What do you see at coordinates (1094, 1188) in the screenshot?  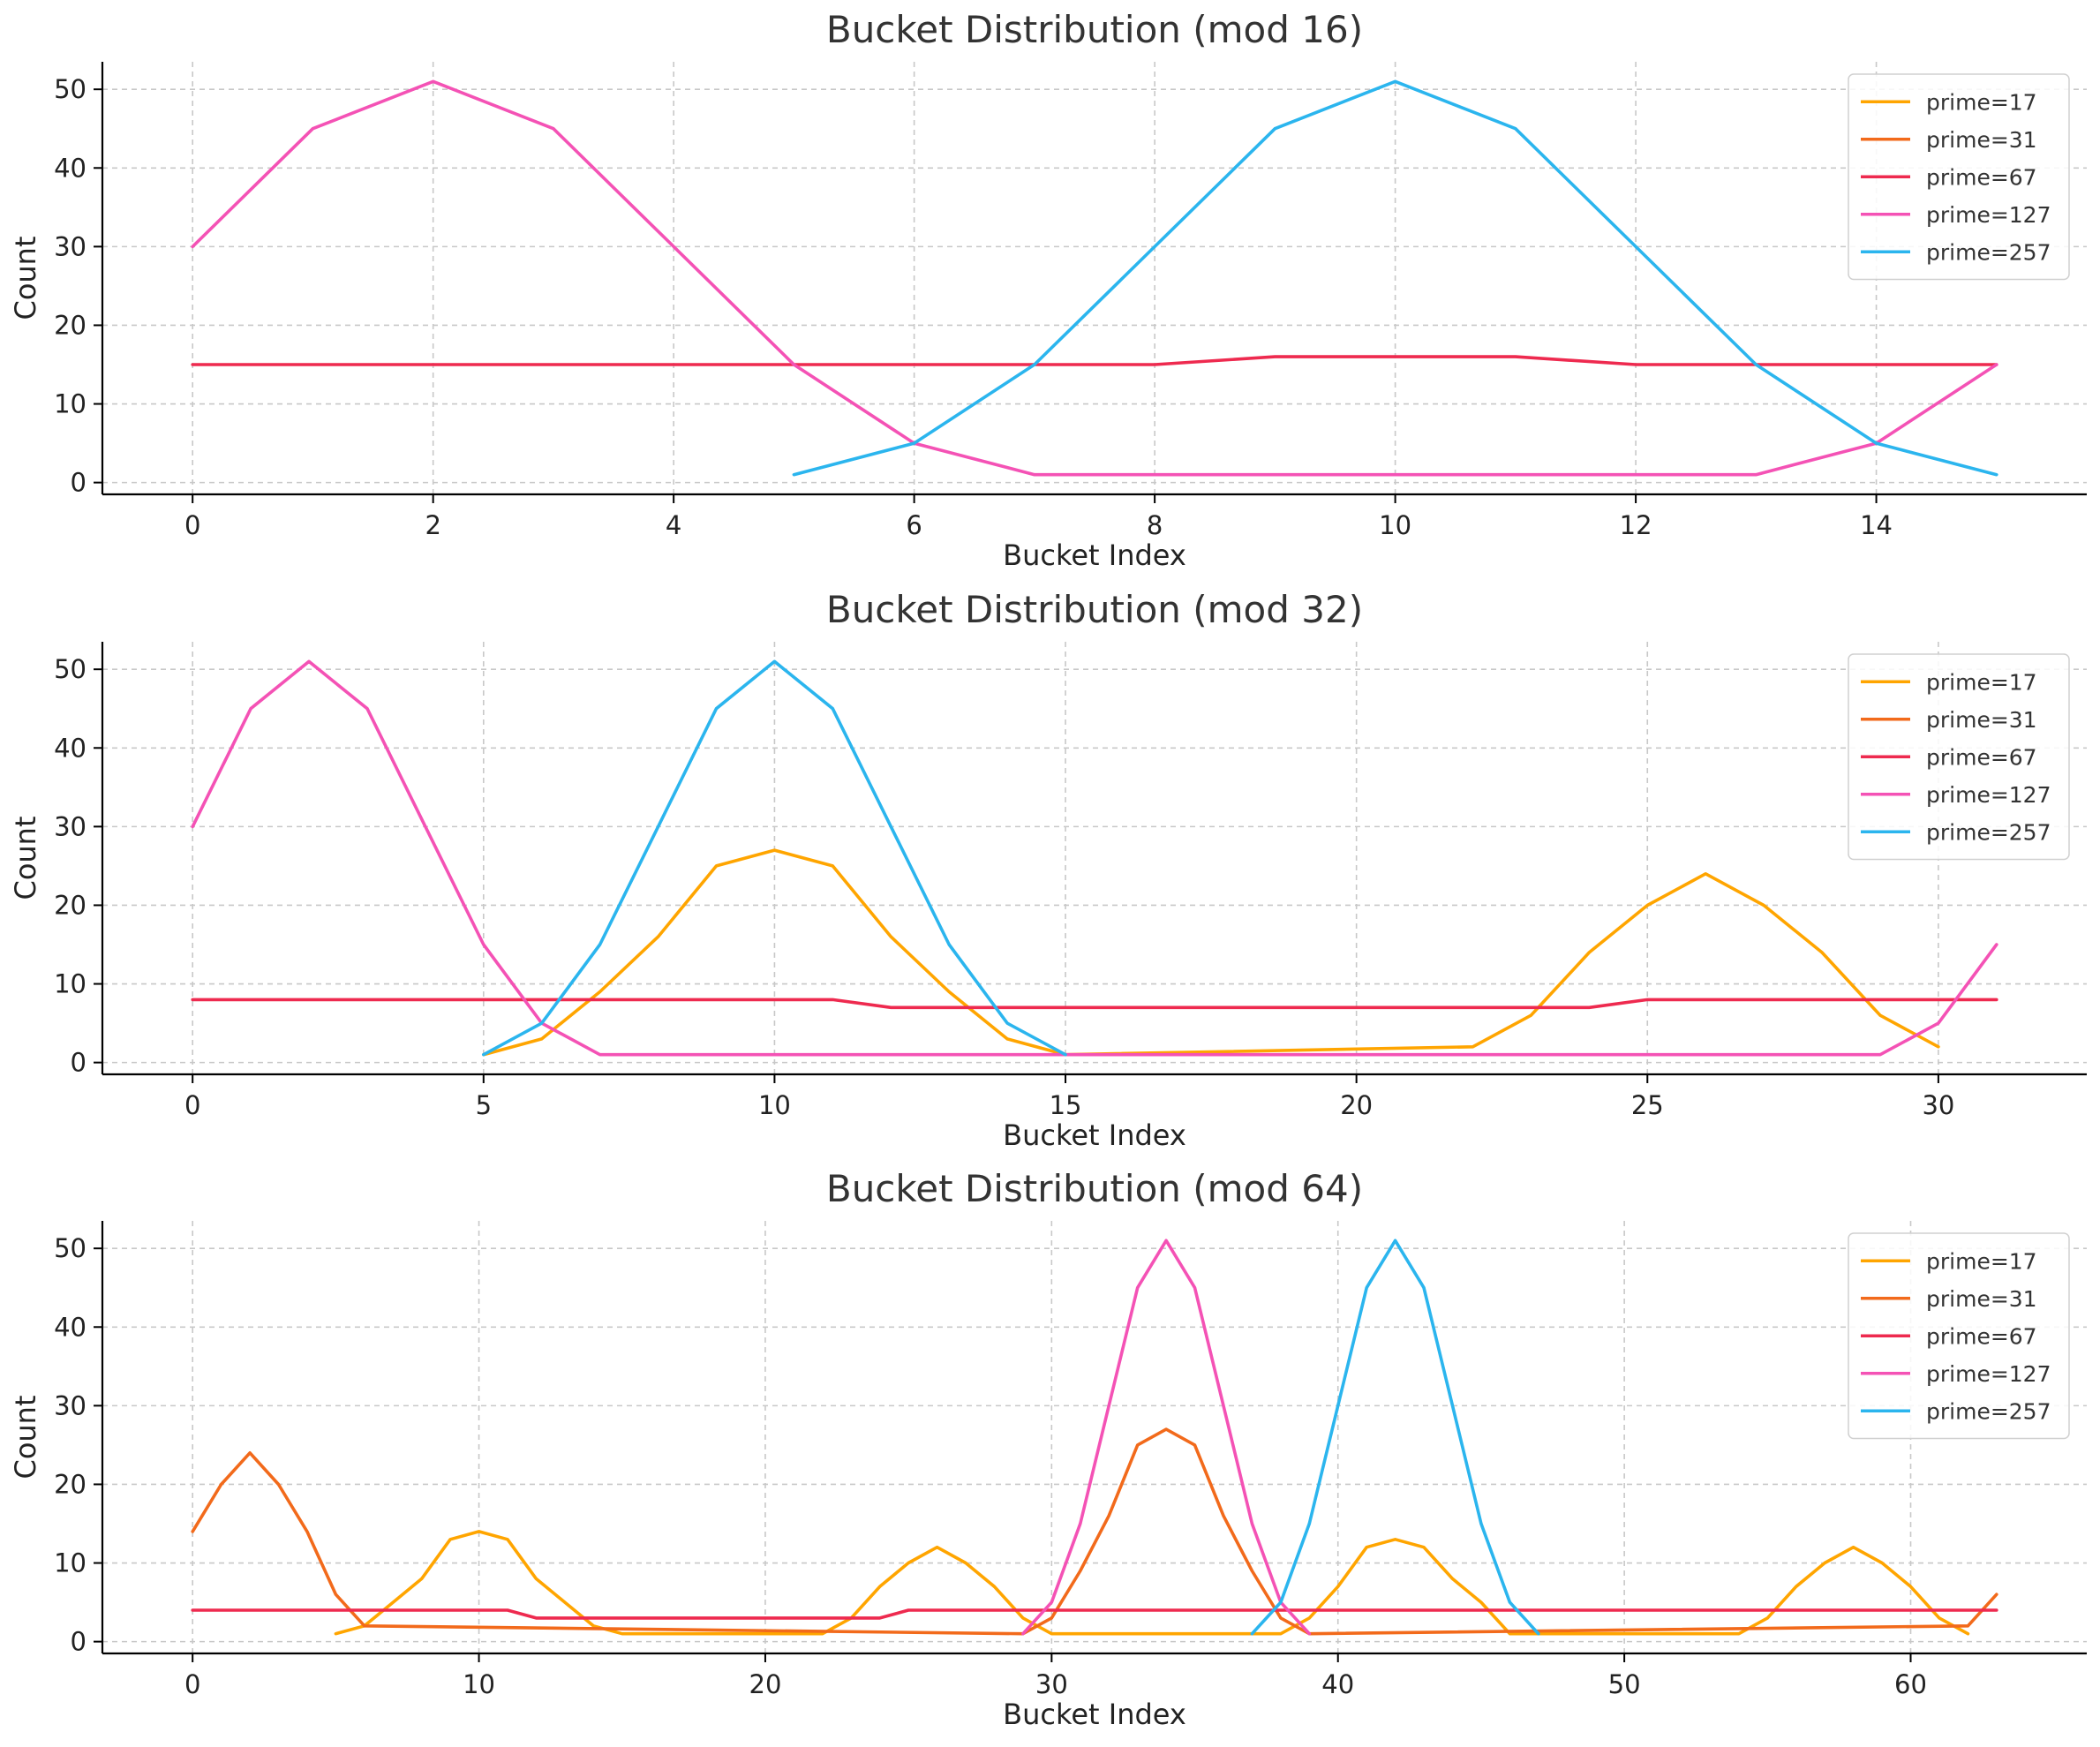 I see `chart-title: Bucket Distribution (mod 64)` at bounding box center [1094, 1188].